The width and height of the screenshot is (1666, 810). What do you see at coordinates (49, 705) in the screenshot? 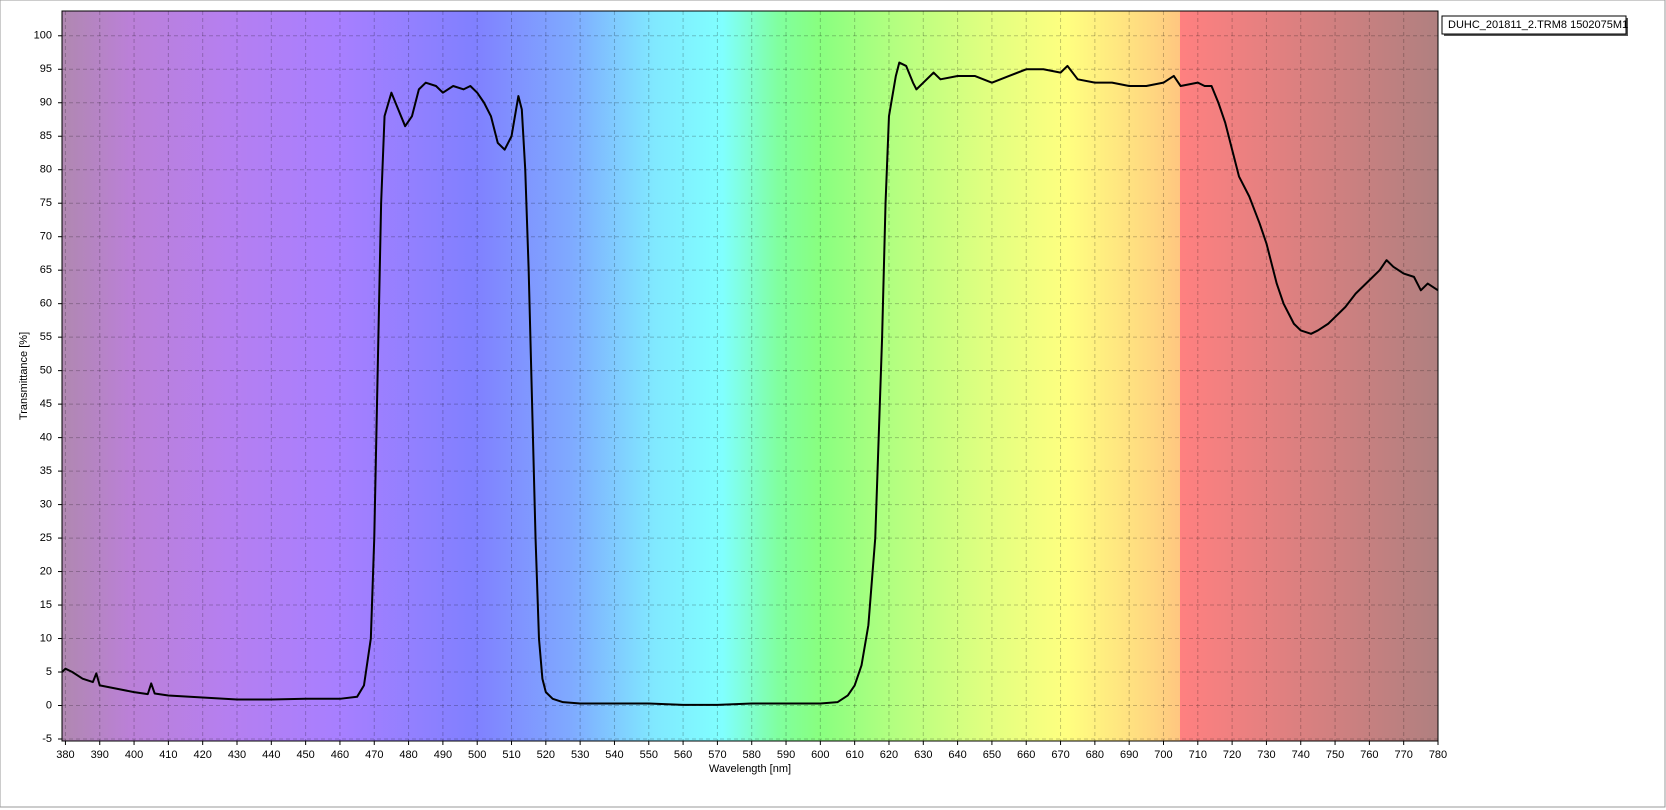
I see `y-tick-label: 0` at bounding box center [49, 705].